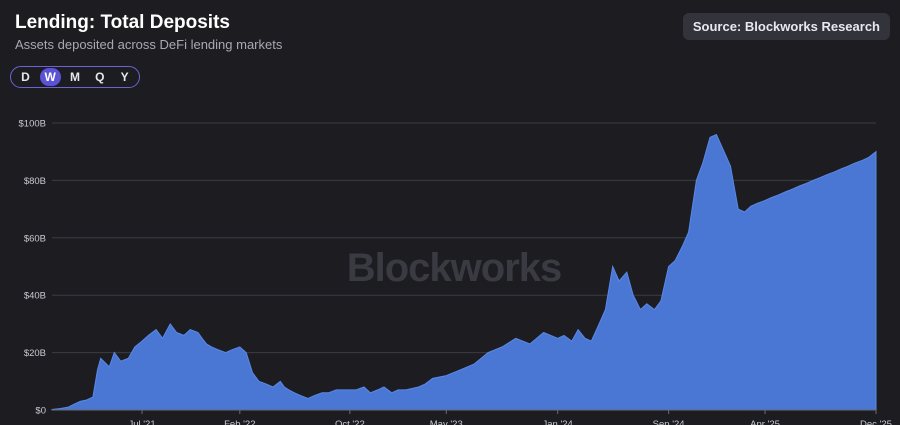 The width and height of the screenshot is (900, 425). Describe the element at coordinates (239, 422) in the screenshot. I see `x-tick-label: Feb '22` at that location.